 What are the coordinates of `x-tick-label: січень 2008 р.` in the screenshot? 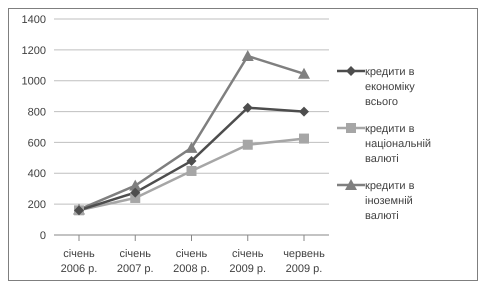 It's located at (191, 261).